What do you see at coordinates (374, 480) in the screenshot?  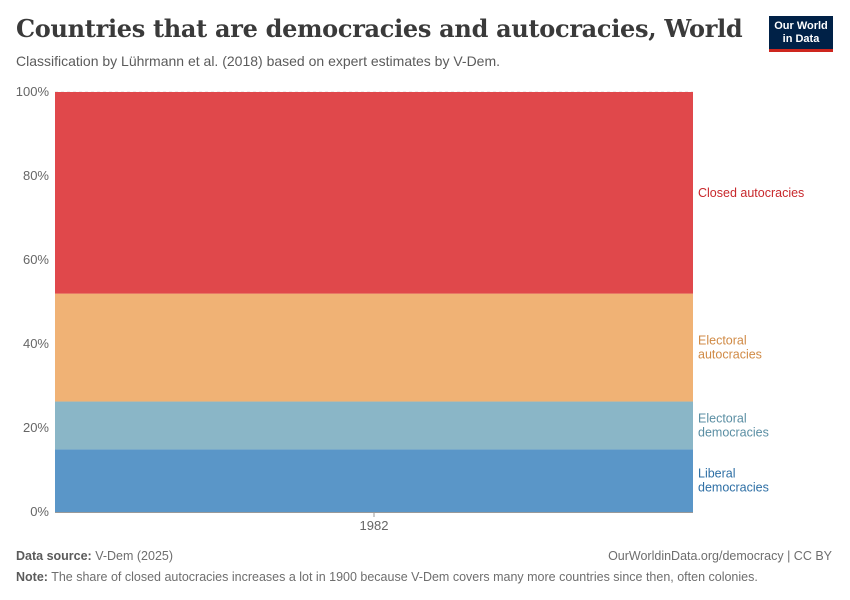 I see `area-liberal-democracies` at bounding box center [374, 480].